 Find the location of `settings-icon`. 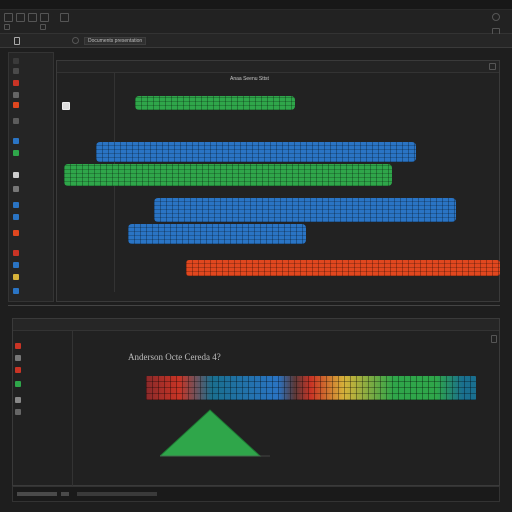

settings-icon is located at coordinates (496, 17).